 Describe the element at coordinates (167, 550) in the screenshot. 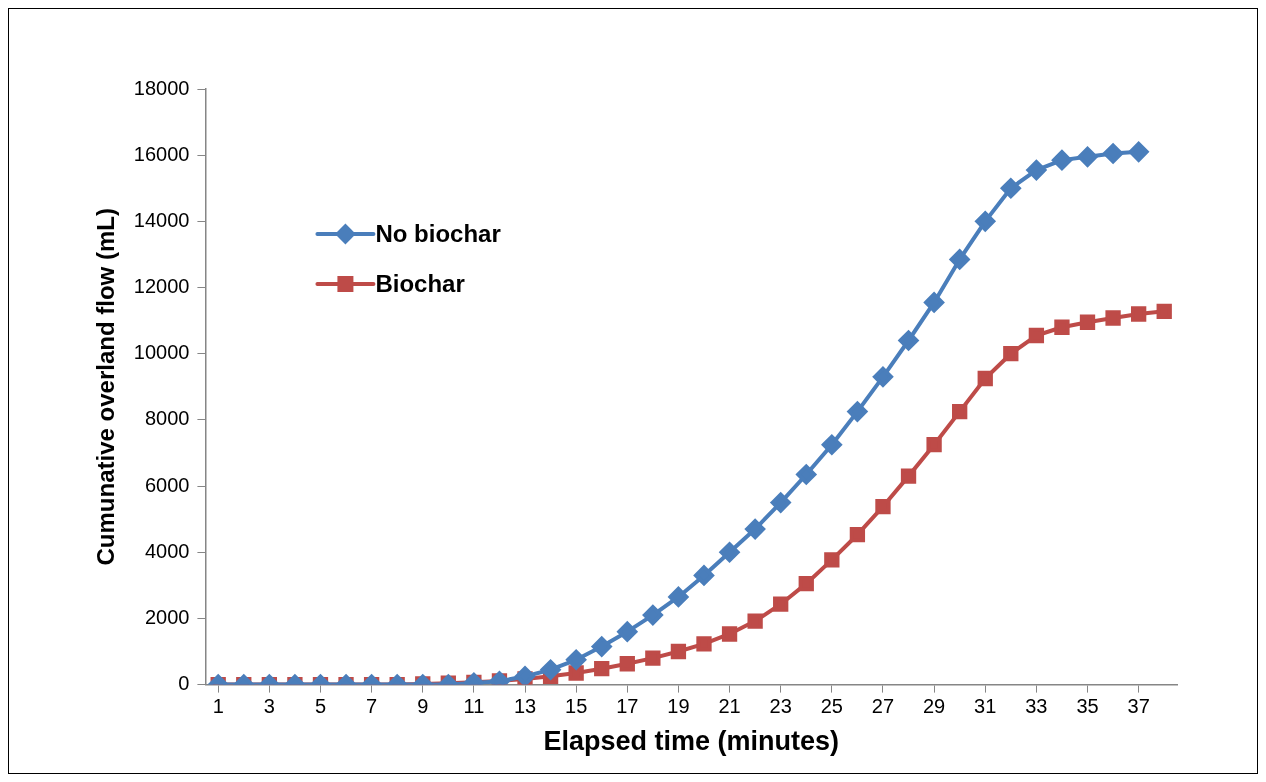

I see `y-tick-label: 4000` at that location.